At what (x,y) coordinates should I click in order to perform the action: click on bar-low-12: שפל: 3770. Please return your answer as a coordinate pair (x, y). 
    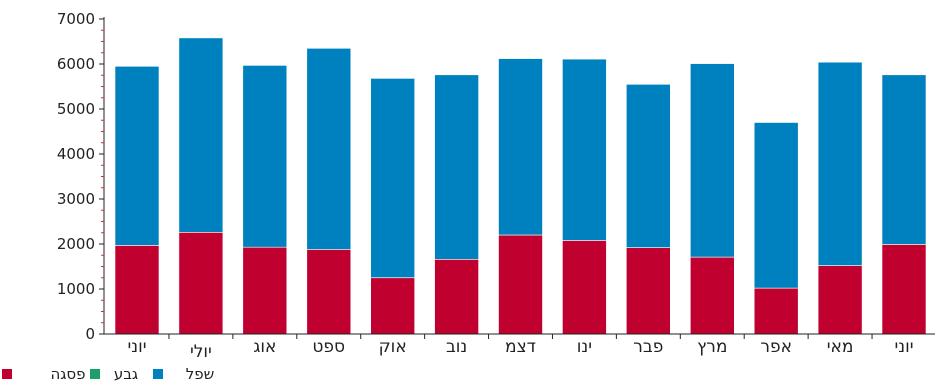
    Looking at the image, I should click on (904, 159).